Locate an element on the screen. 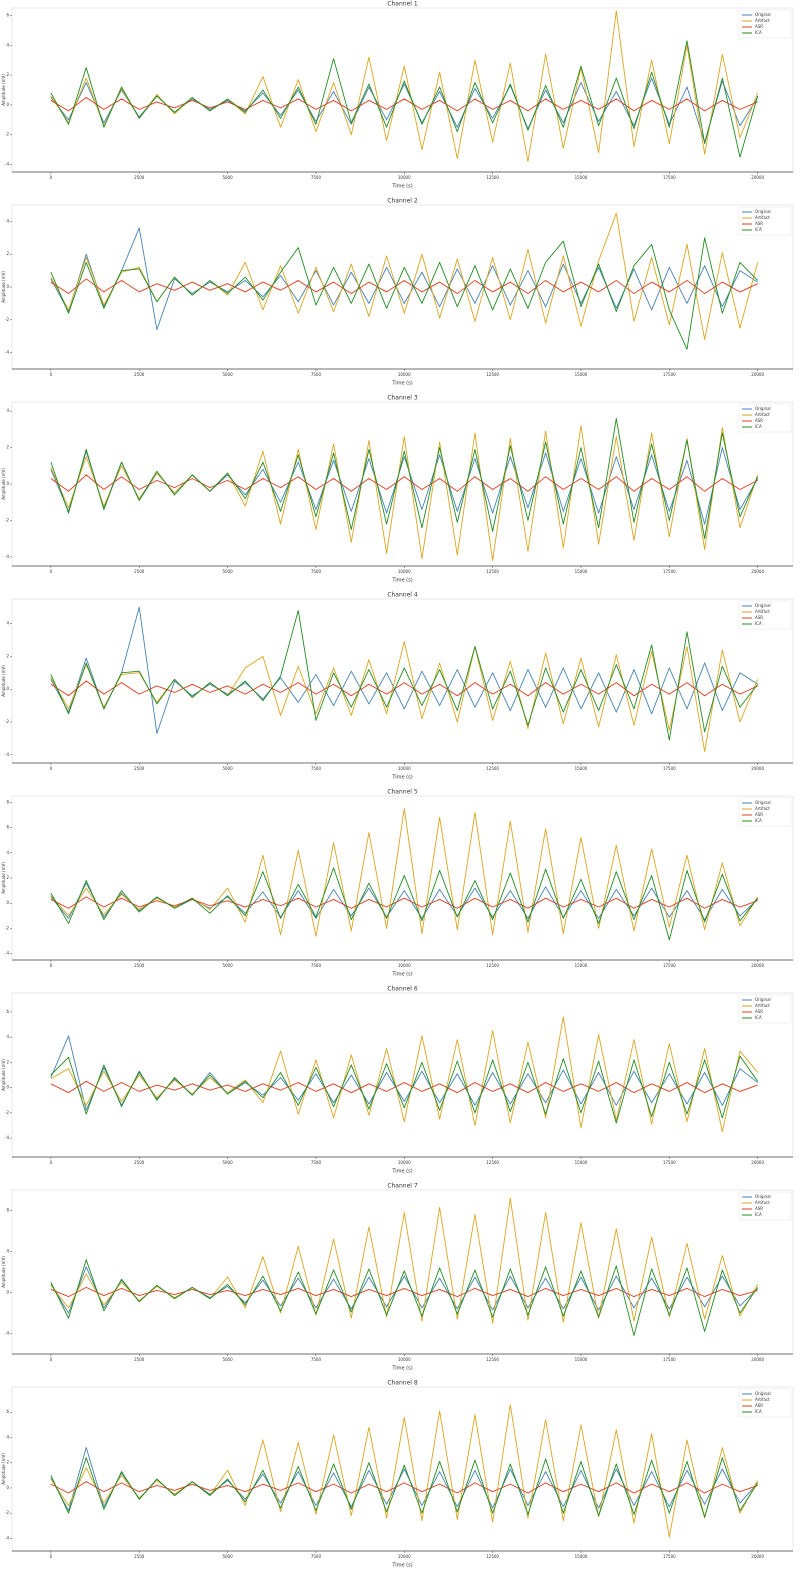 The width and height of the screenshot is (800, 1577). chart-title: Channel 4 is located at coordinates (402, 595).